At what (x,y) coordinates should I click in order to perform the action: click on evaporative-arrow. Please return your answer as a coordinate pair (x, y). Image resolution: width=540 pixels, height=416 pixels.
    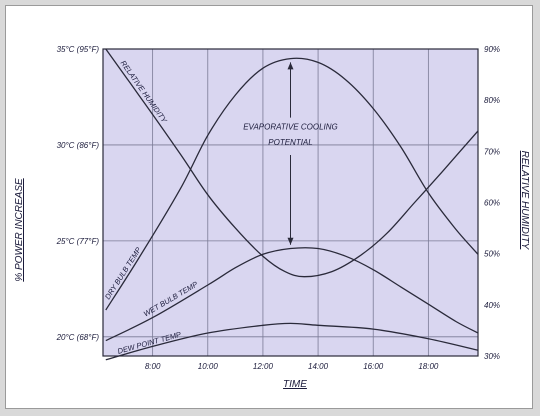
    Looking at the image, I should click on (290, 153).